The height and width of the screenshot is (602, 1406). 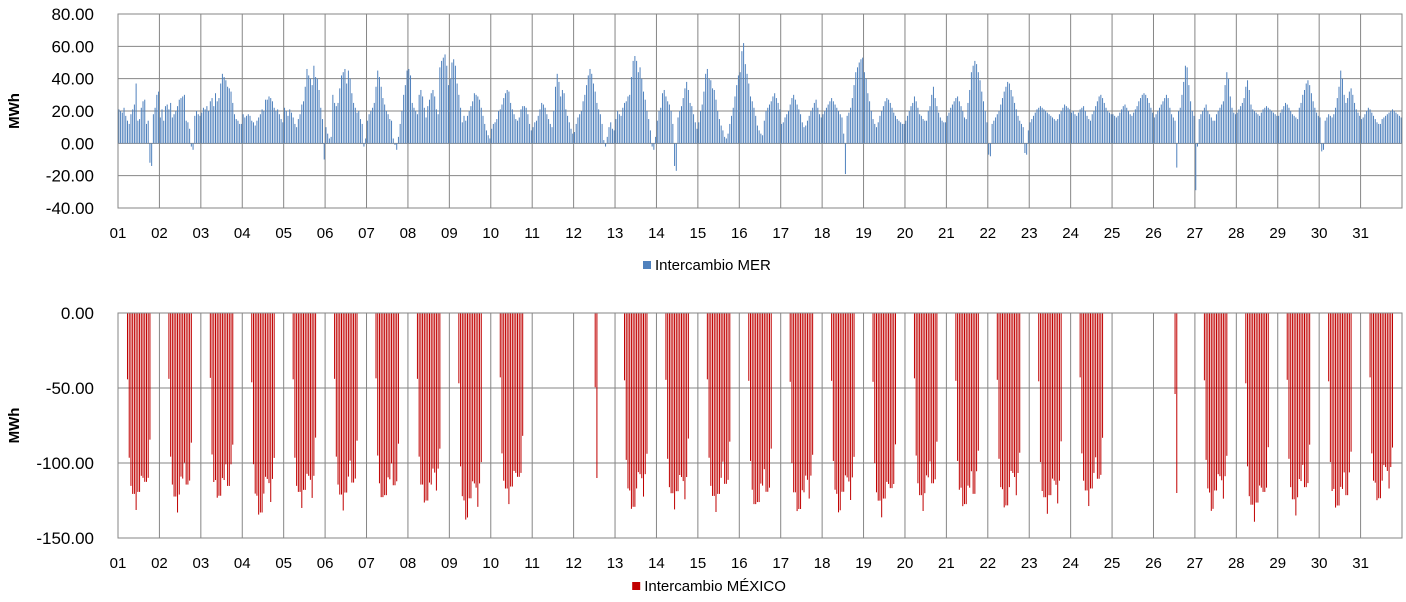 I want to click on x-tick-label: 02, so click(x=159, y=233).